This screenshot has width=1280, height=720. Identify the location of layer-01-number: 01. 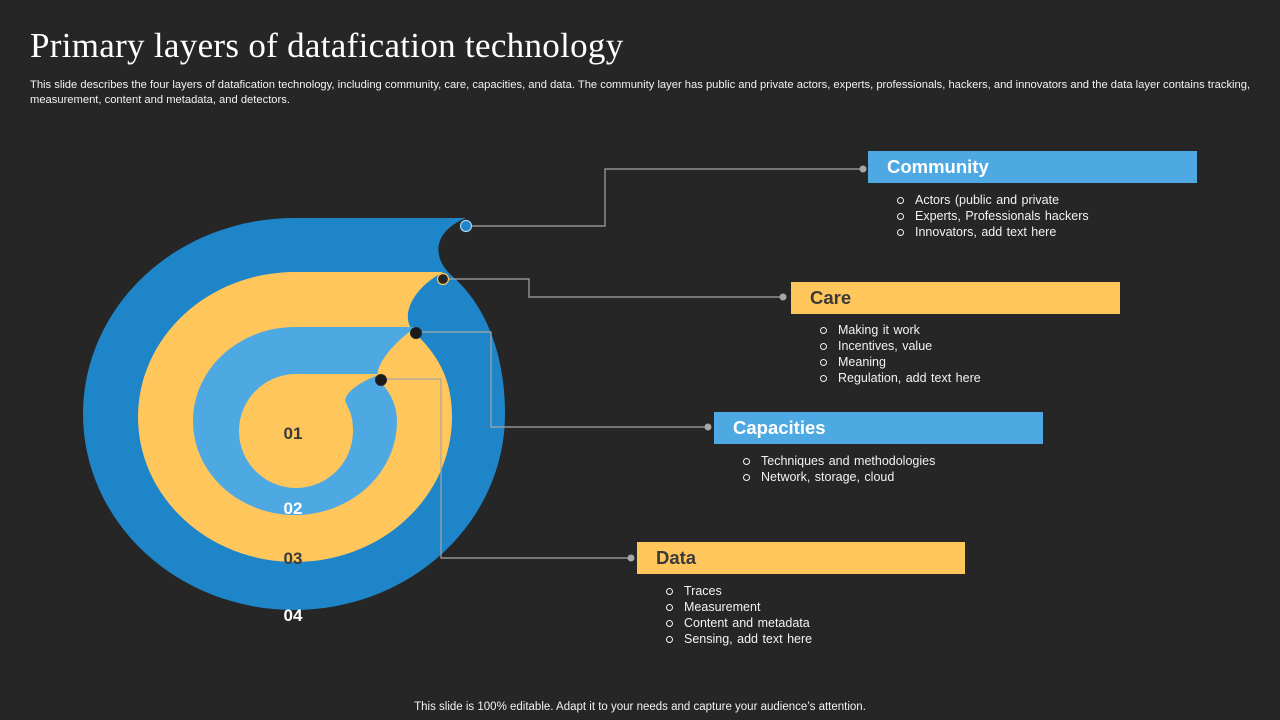
(293, 433).